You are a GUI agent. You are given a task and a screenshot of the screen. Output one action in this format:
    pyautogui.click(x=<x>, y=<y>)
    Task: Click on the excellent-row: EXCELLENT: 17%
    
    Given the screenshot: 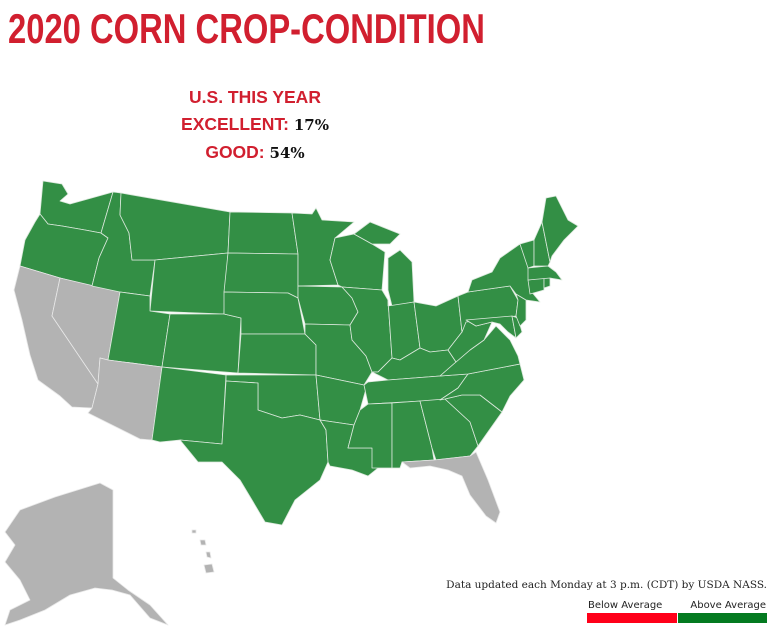 What is the action you would take?
    pyautogui.click(x=255, y=125)
    